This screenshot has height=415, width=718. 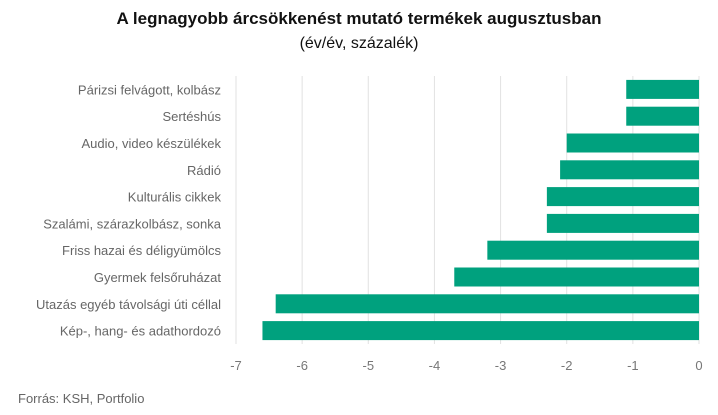 What do you see at coordinates (302, 365) in the screenshot?
I see `x-tick-label: -6` at bounding box center [302, 365].